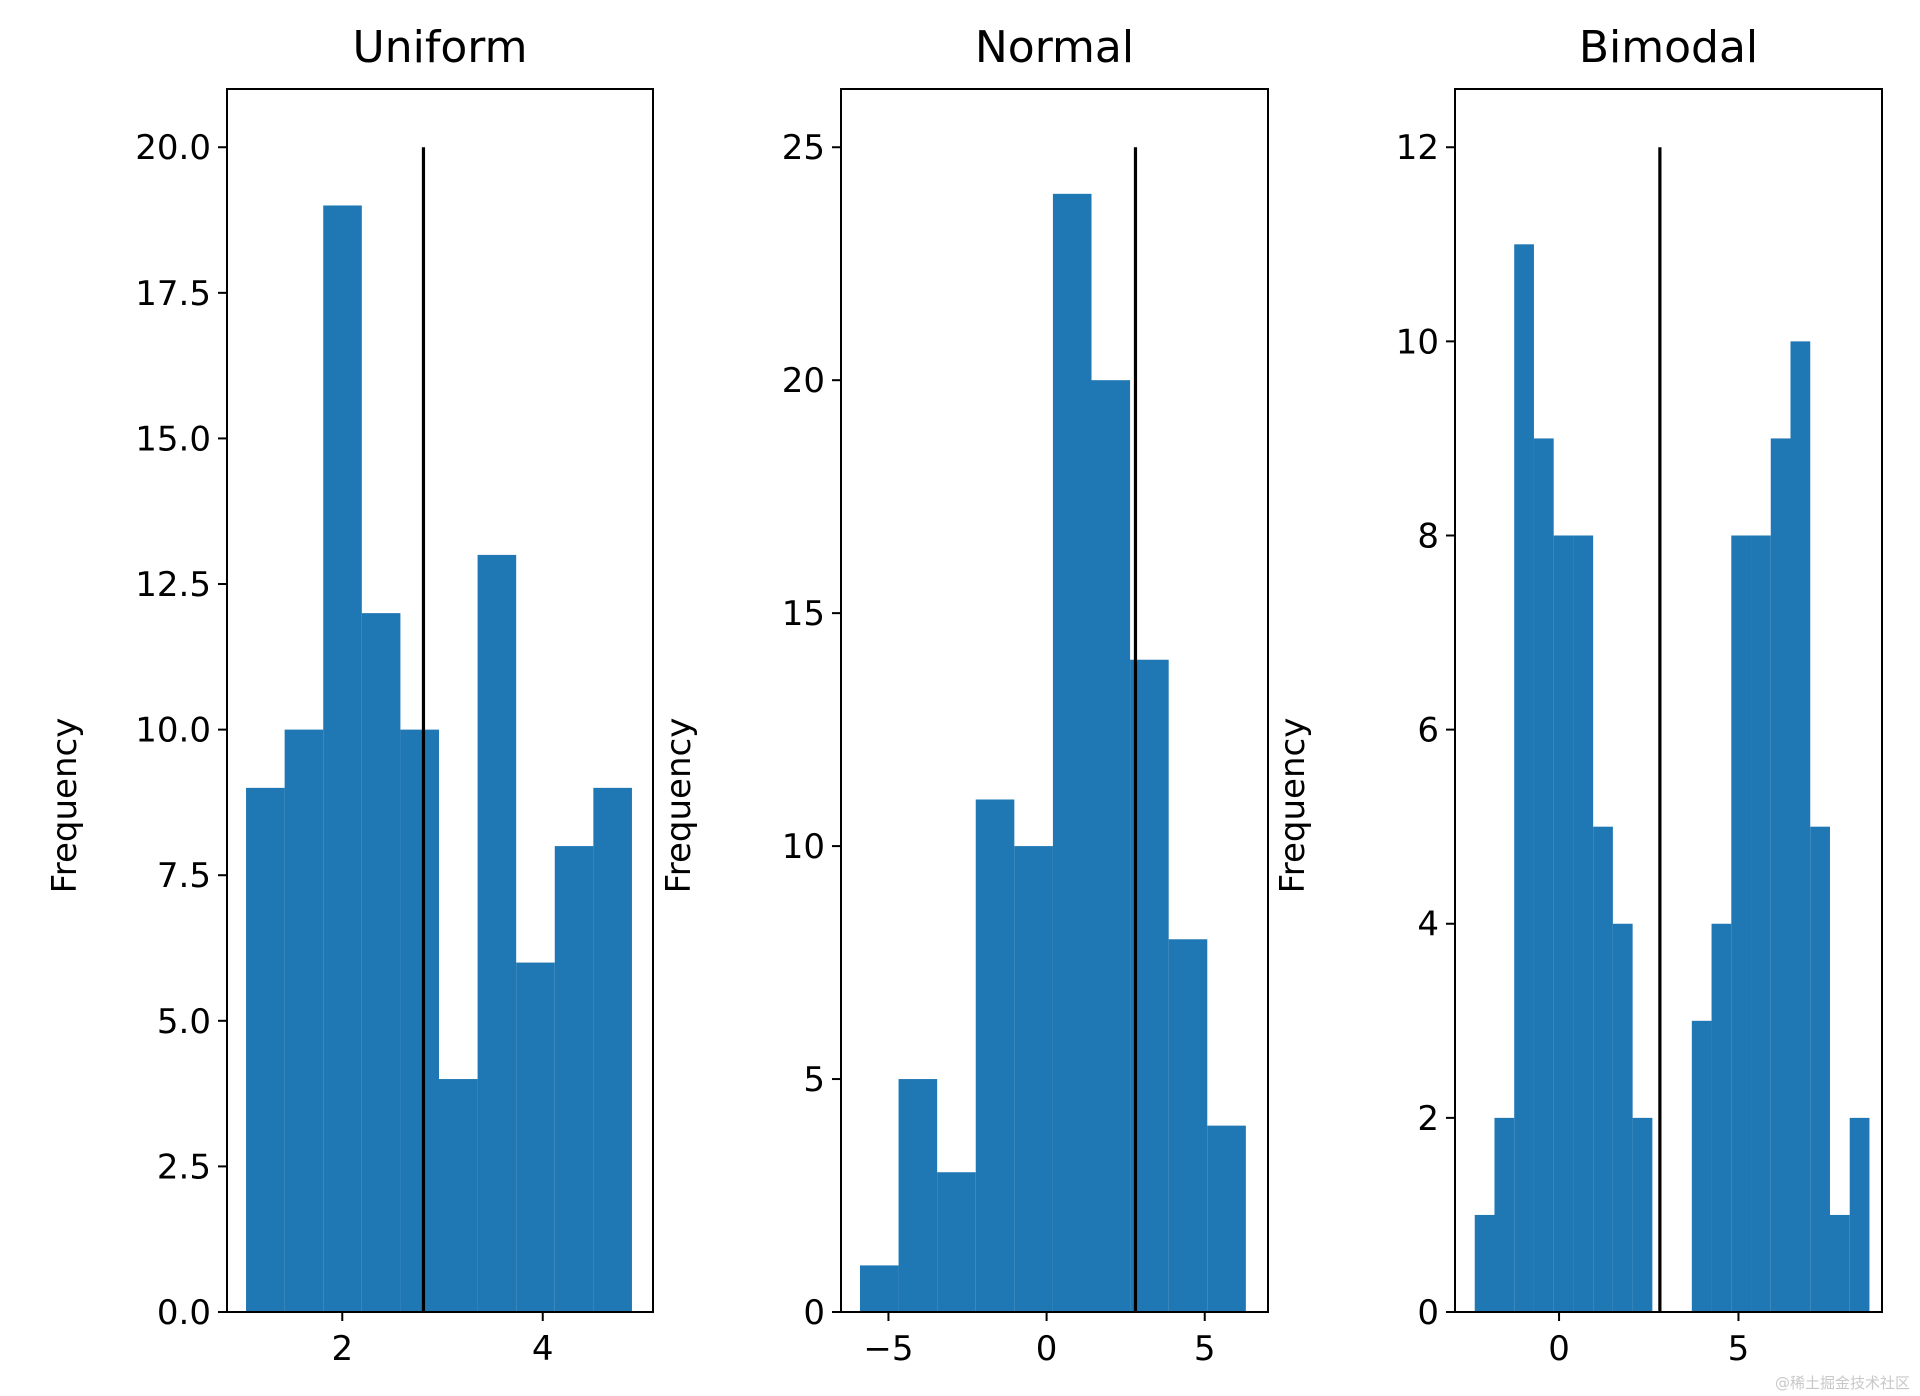 This screenshot has width=1920, height=1396. Describe the element at coordinates (1054, 47) in the screenshot. I see `subplot-title: Normal` at that location.